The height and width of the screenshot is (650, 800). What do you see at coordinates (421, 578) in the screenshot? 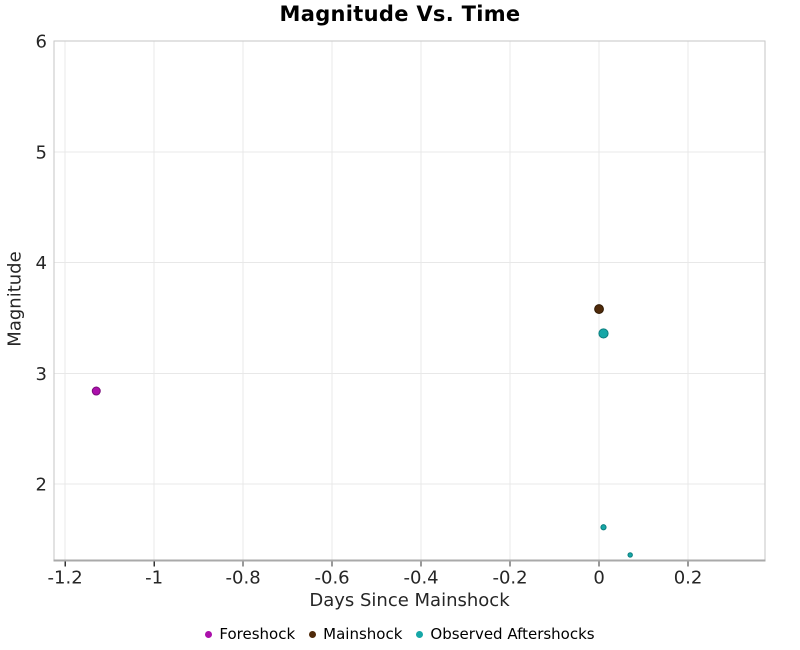
I see `x-tick-label: -0.4` at bounding box center [421, 578].